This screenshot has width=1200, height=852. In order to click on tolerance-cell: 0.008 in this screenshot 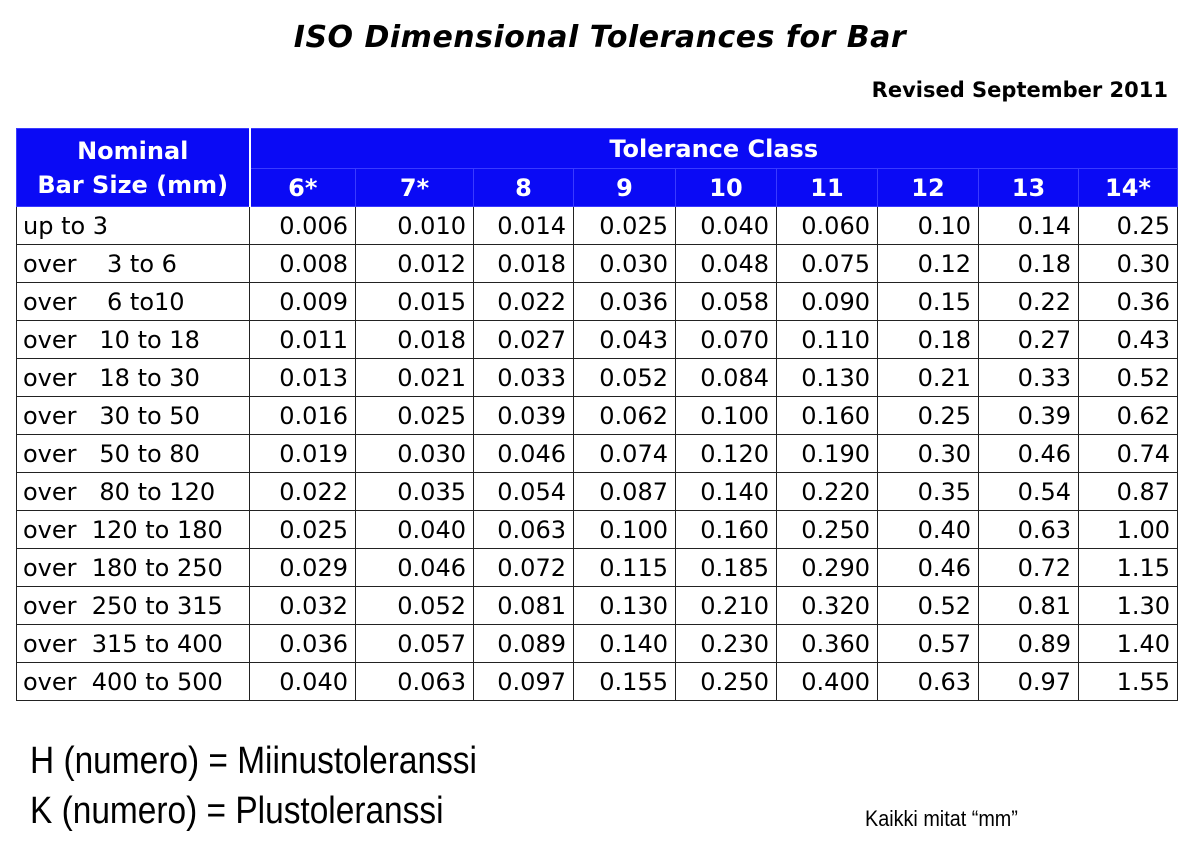, I will do `click(302, 263)`.